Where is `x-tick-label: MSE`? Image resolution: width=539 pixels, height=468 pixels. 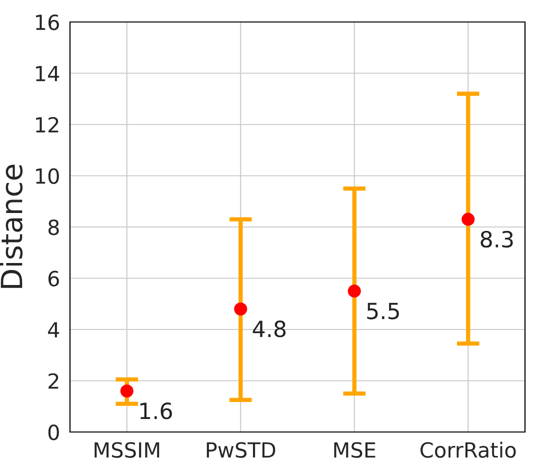
x-tick-label: MSE is located at coordinates (355, 450).